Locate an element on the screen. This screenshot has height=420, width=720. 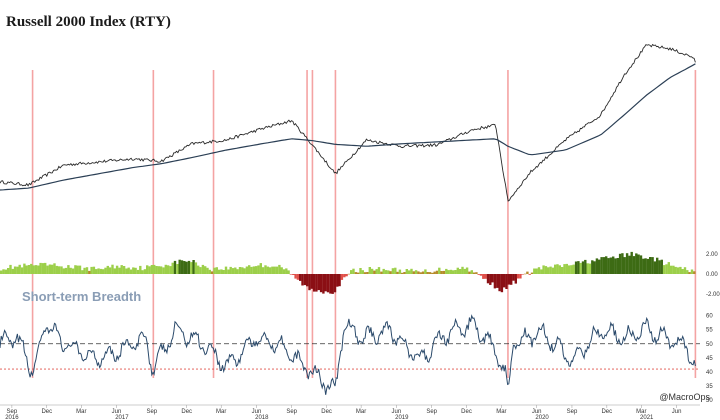
x-tick-label: Sep is located at coordinates (12, 412).